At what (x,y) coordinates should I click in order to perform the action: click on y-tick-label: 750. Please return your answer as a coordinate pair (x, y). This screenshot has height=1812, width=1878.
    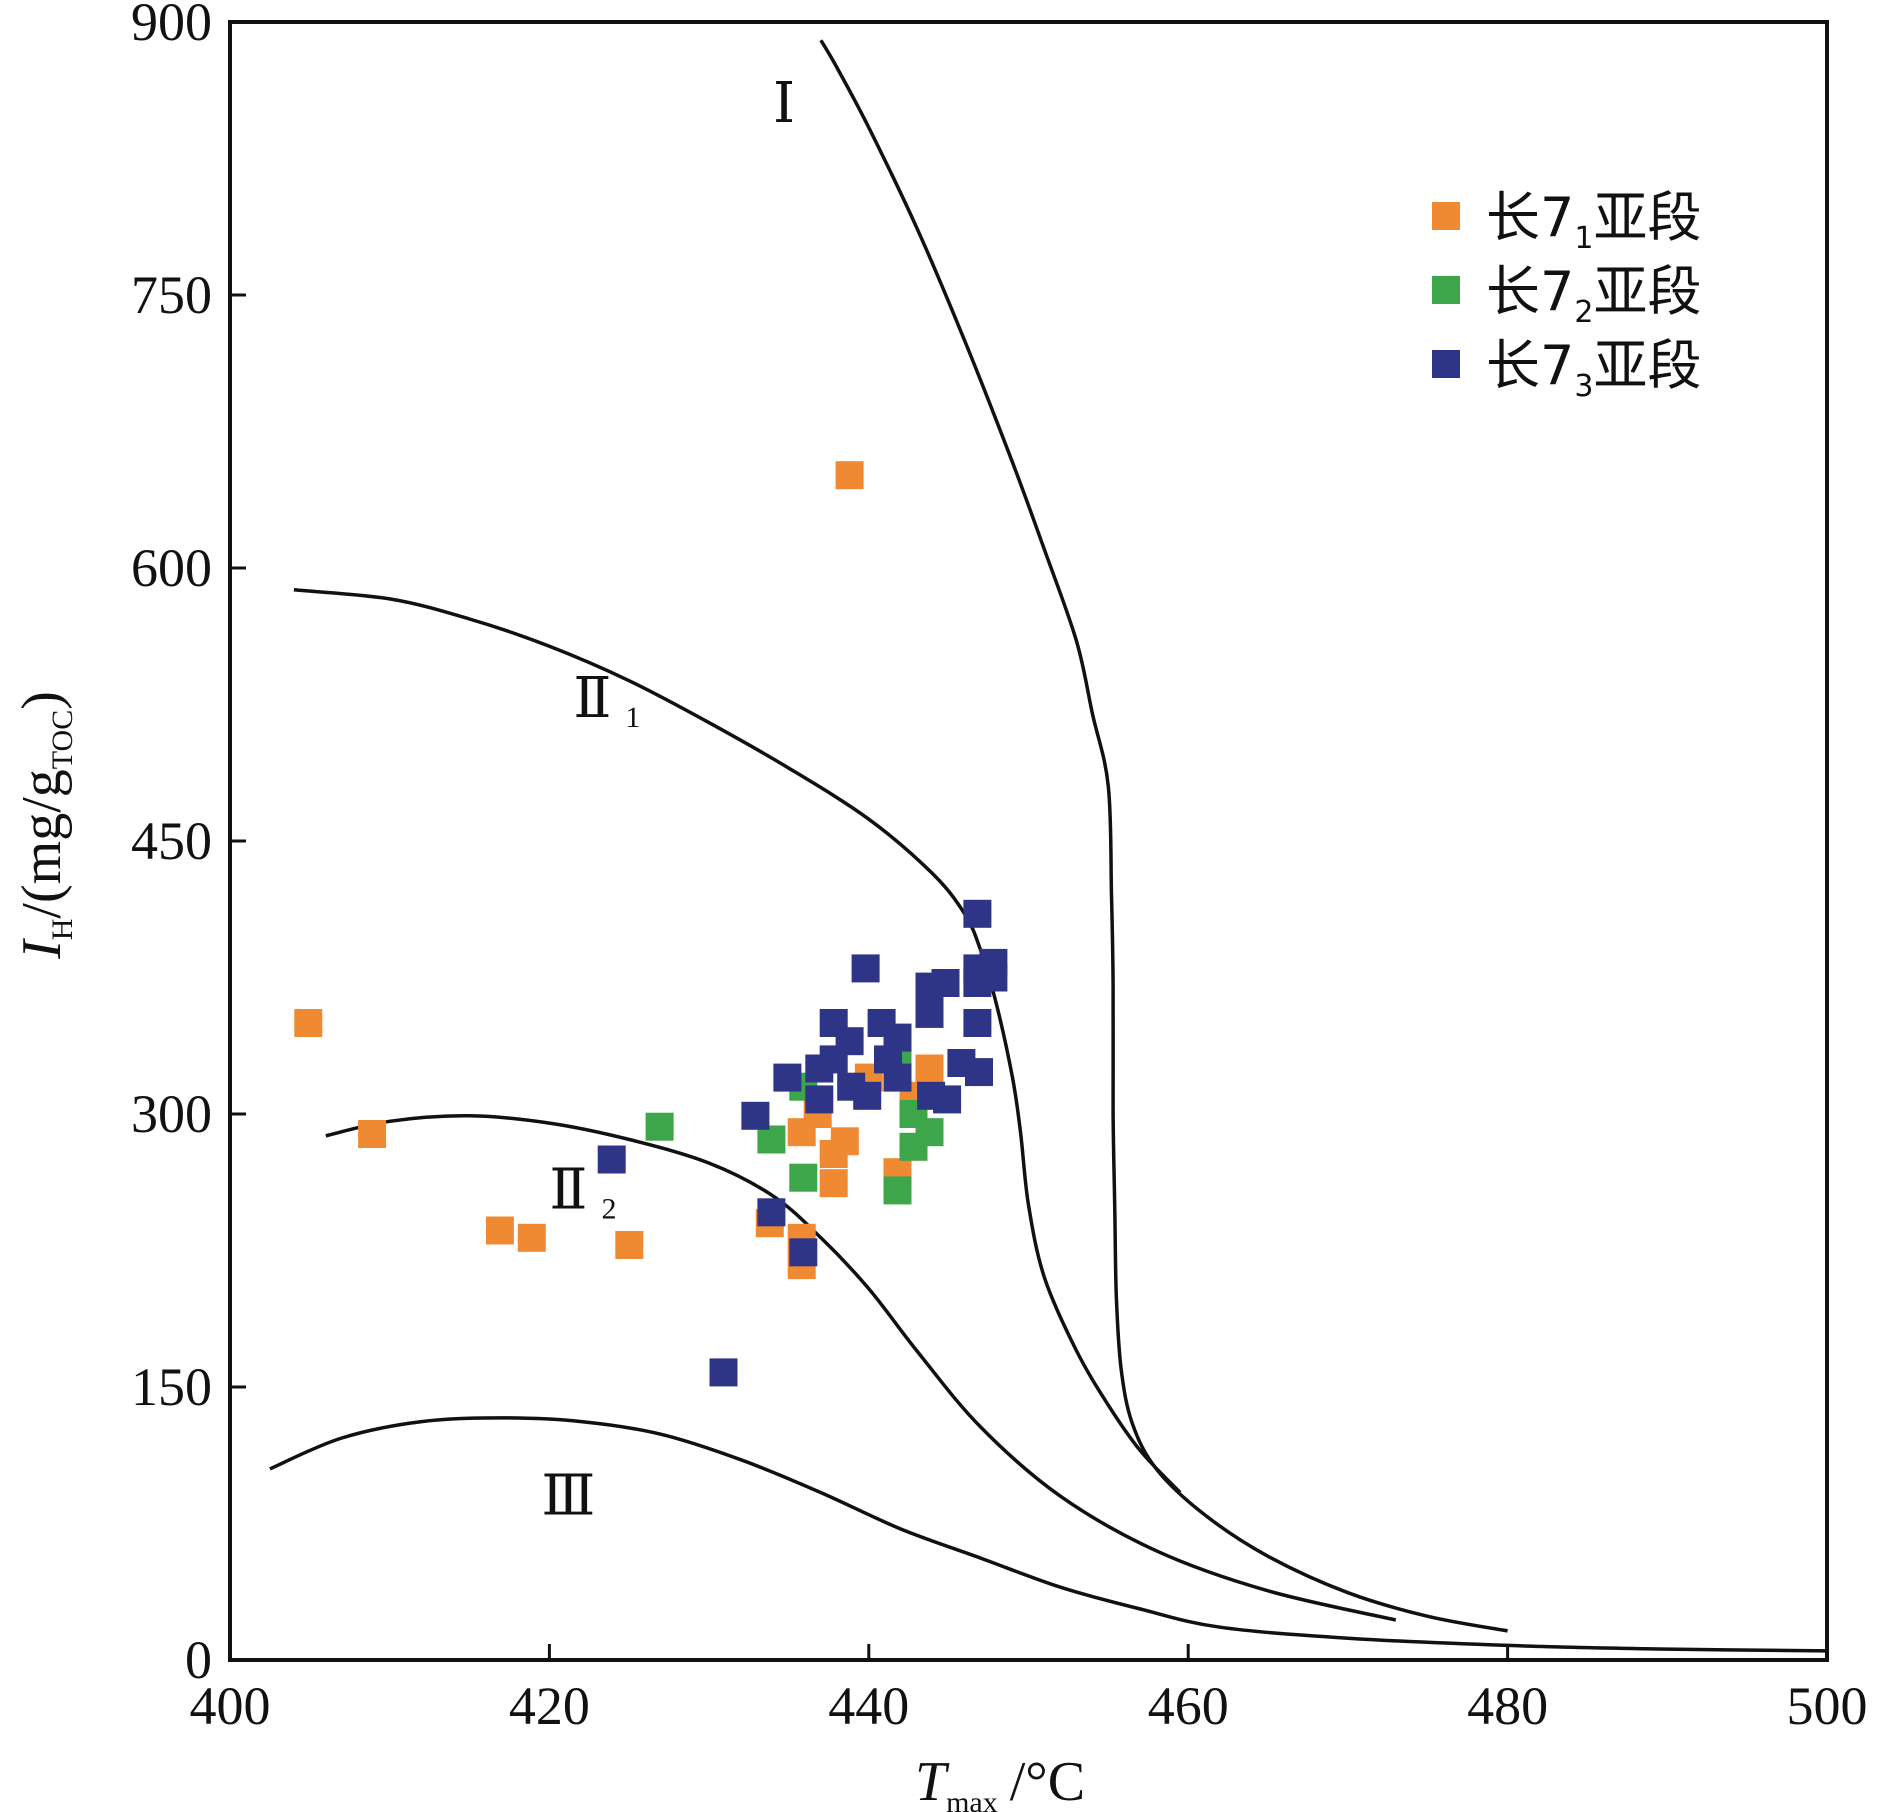
    Looking at the image, I should click on (171, 295).